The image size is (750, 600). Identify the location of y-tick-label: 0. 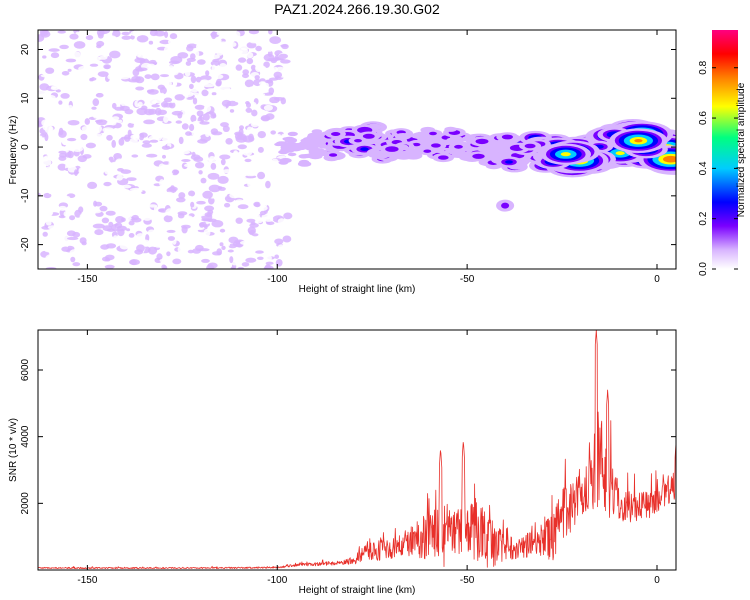
(25, 147).